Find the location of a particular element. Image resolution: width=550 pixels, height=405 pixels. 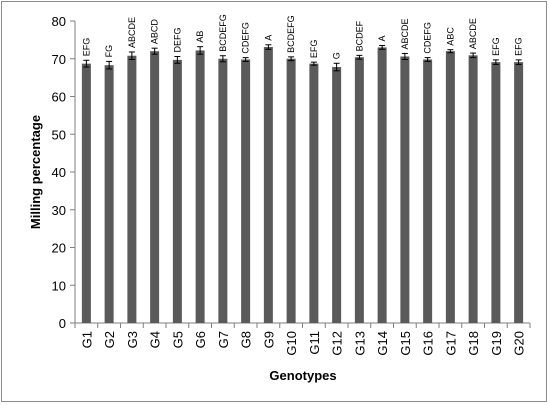

y-axis: 0 10 20 30 40 50 60 70 80 is located at coordinates (64, 172).